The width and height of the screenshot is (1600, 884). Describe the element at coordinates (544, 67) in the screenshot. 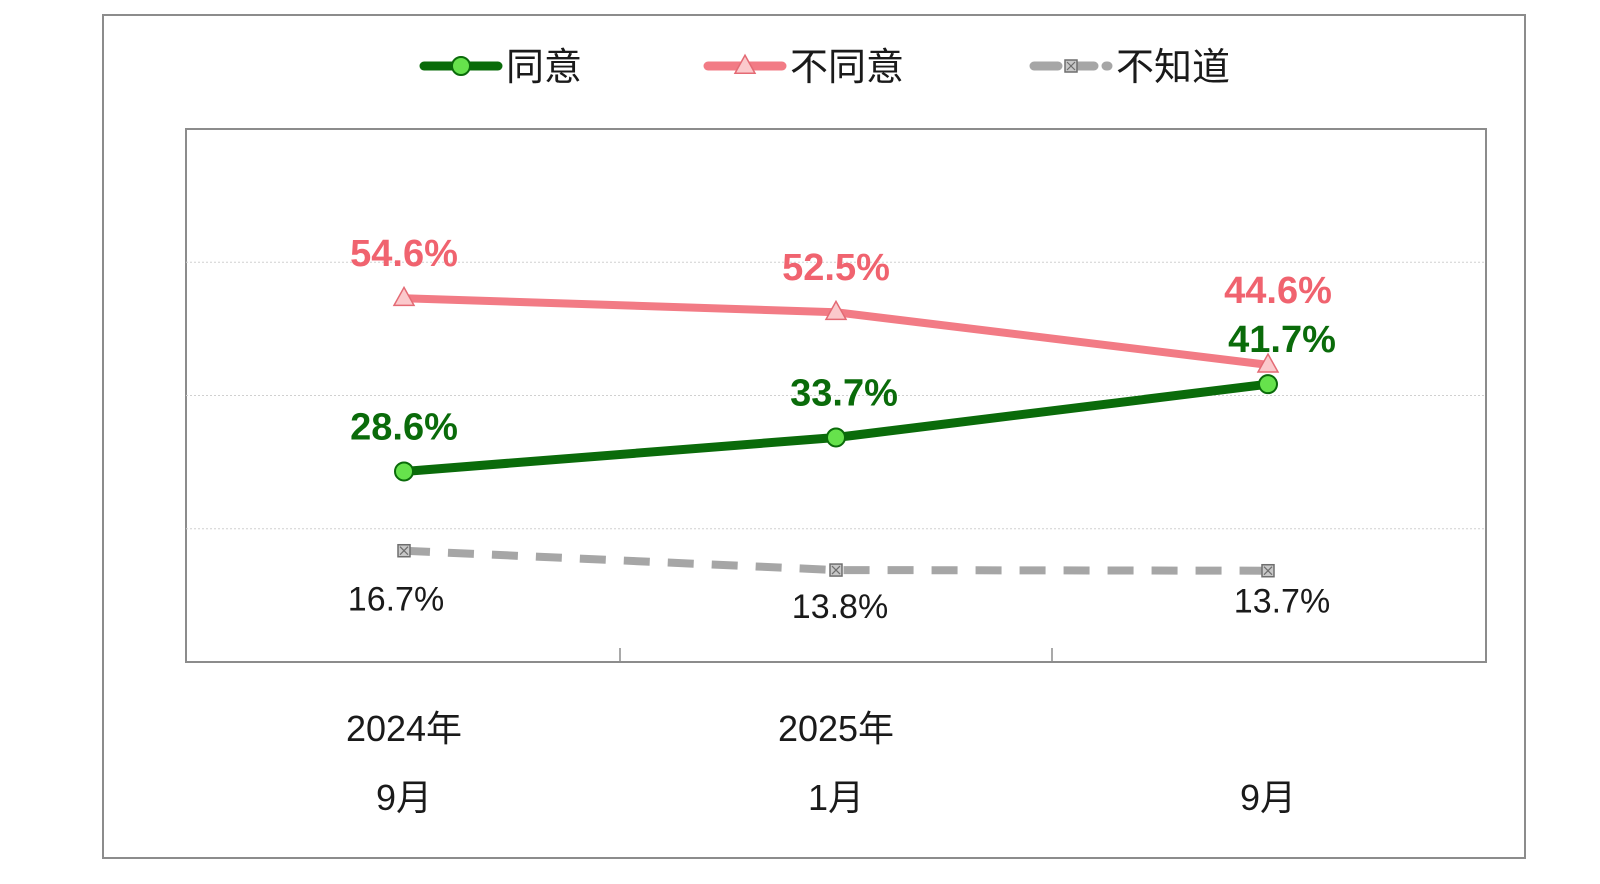

I see `legend-label-agree: 同意` at that location.